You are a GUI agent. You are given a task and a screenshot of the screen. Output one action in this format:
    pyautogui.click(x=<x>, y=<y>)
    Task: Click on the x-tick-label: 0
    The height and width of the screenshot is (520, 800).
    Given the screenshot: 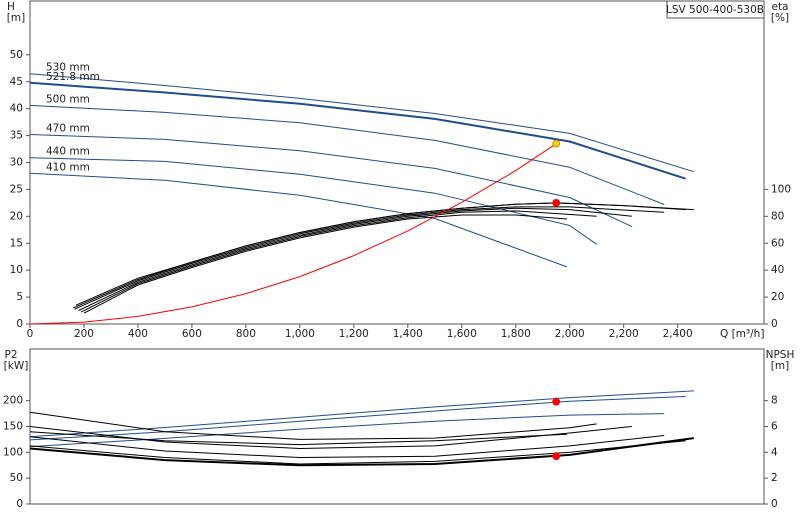 What is the action you would take?
    pyautogui.click(x=30, y=334)
    